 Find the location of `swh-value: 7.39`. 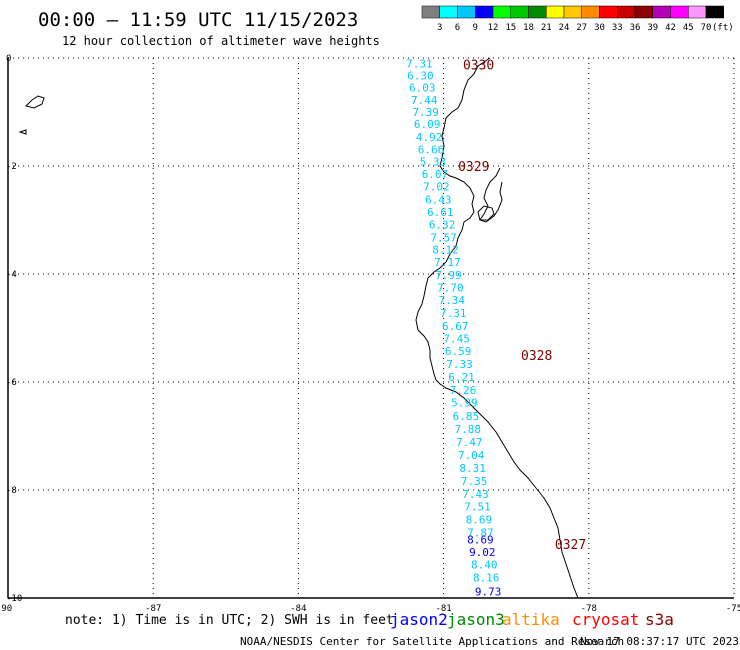

swh-value: 7.39 is located at coordinates (425, 112).